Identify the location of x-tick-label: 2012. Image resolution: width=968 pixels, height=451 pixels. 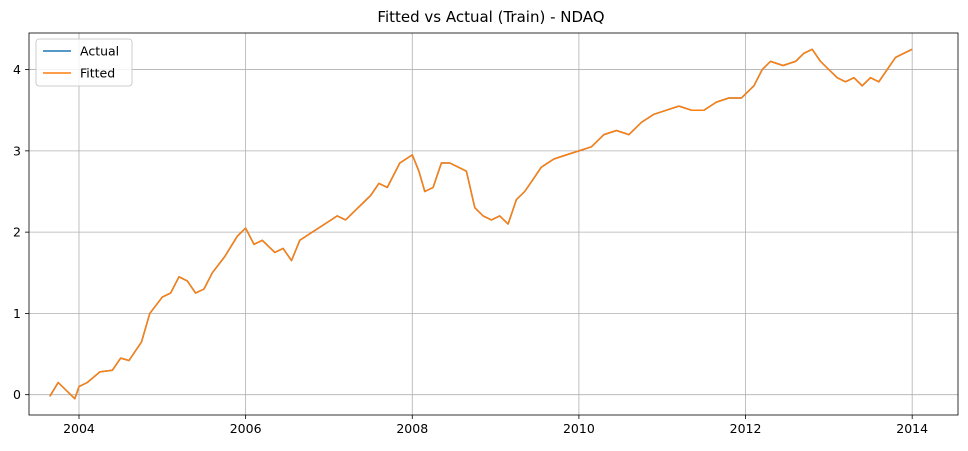
(746, 428).